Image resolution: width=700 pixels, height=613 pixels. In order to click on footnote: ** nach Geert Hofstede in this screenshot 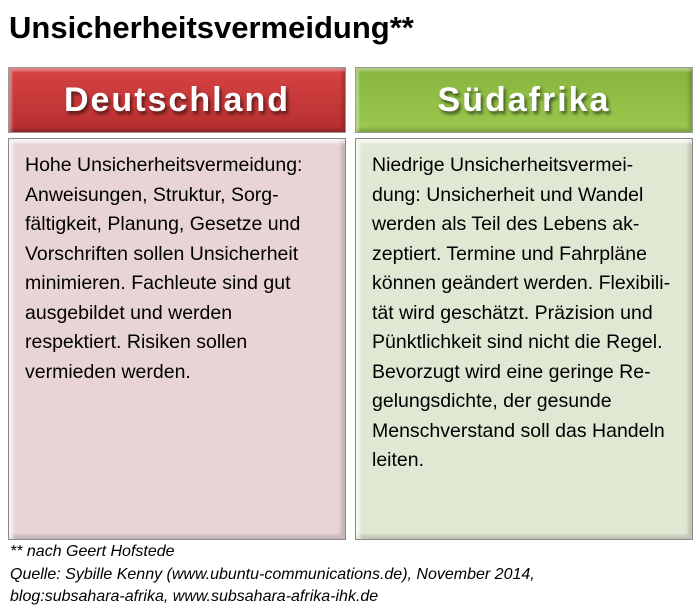, I will do `click(92, 551)`.